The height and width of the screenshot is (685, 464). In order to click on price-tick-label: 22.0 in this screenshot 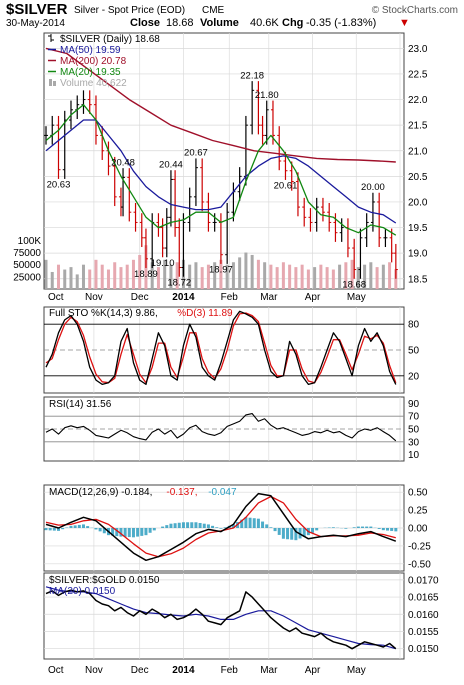, I will do `click(418, 100)`.